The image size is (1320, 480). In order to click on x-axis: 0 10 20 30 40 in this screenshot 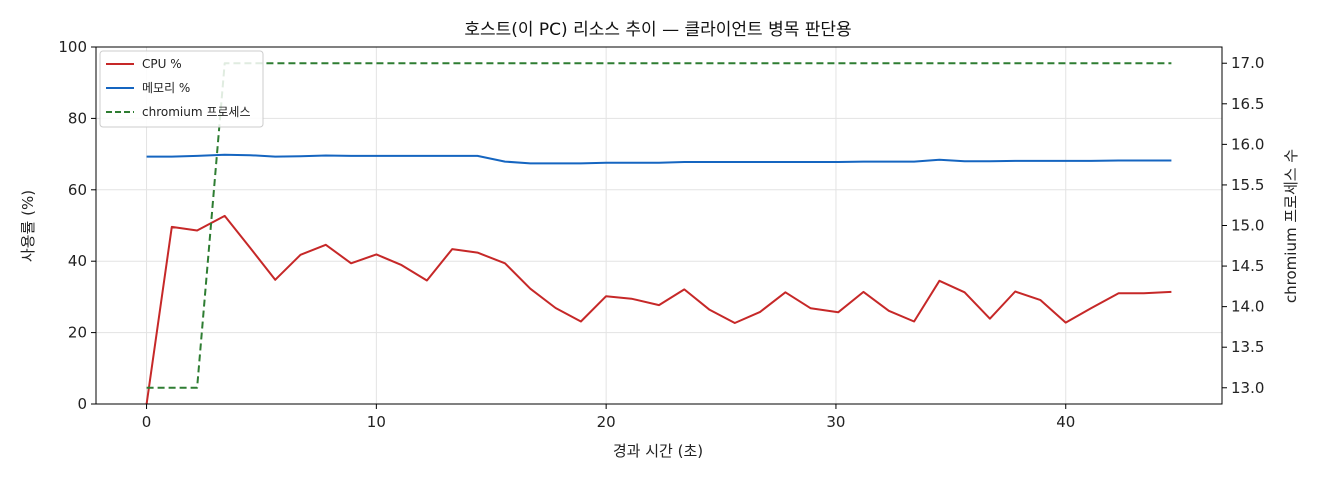, I will do `click(608, 417)`.